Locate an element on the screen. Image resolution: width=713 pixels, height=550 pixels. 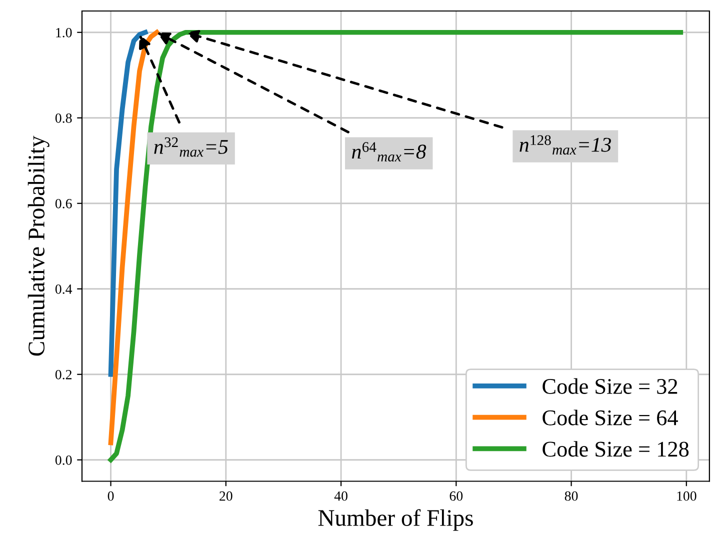
x-tick-label: 20 is located at coordinates (226, 496).